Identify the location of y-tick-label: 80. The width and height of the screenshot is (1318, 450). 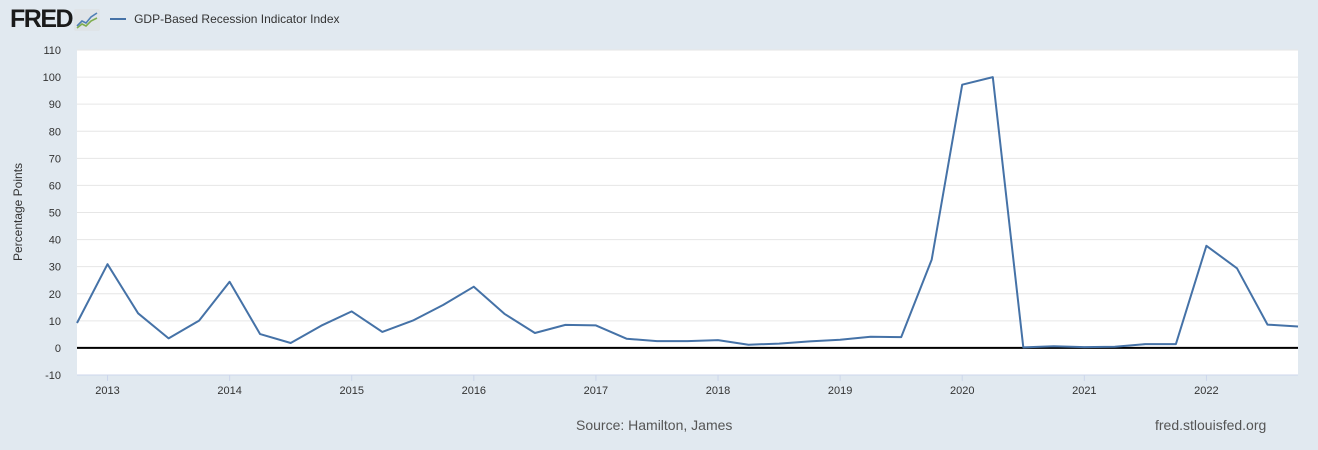
(55, 132).